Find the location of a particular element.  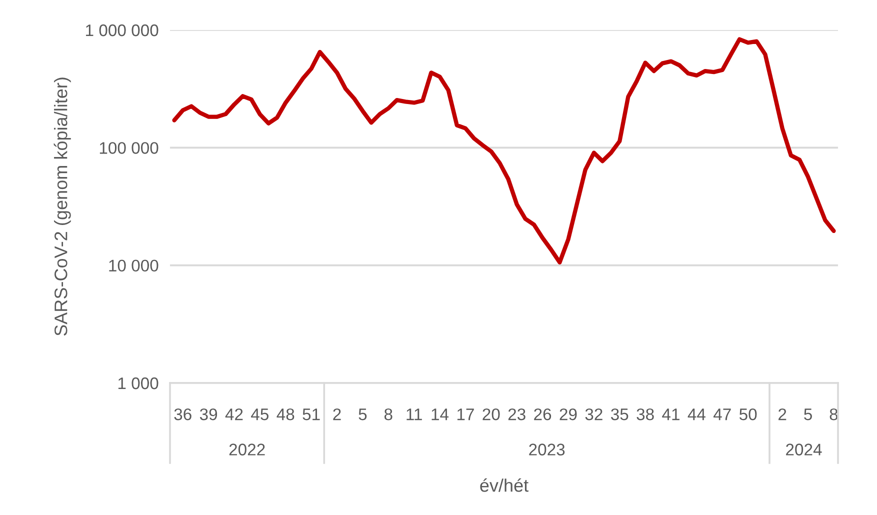

x-tick-label: 48 is located at coordinates (285, 414).